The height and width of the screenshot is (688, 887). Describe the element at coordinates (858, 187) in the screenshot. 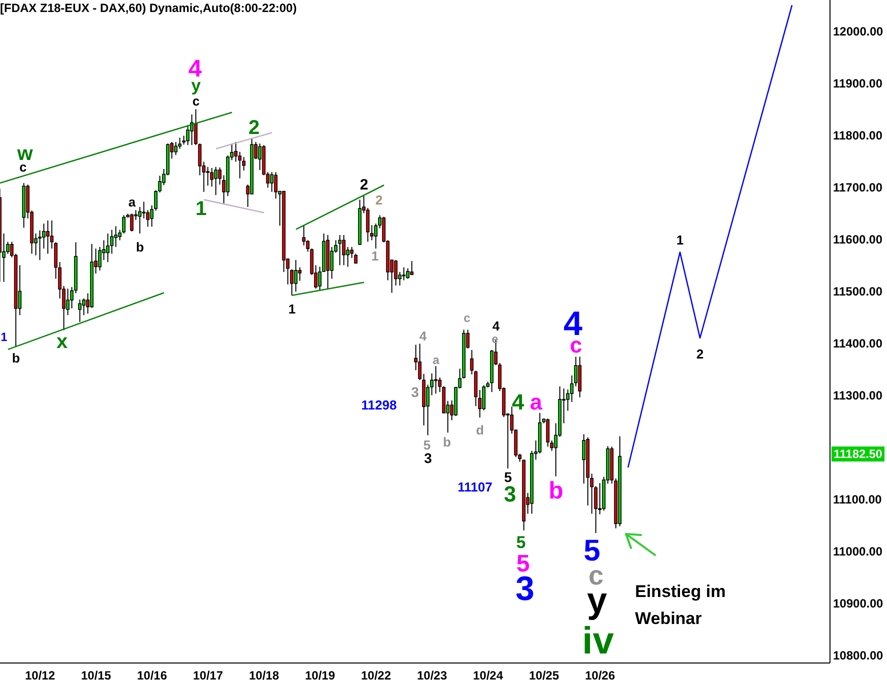

I see `y-tick-label: 11700.00` at that location.